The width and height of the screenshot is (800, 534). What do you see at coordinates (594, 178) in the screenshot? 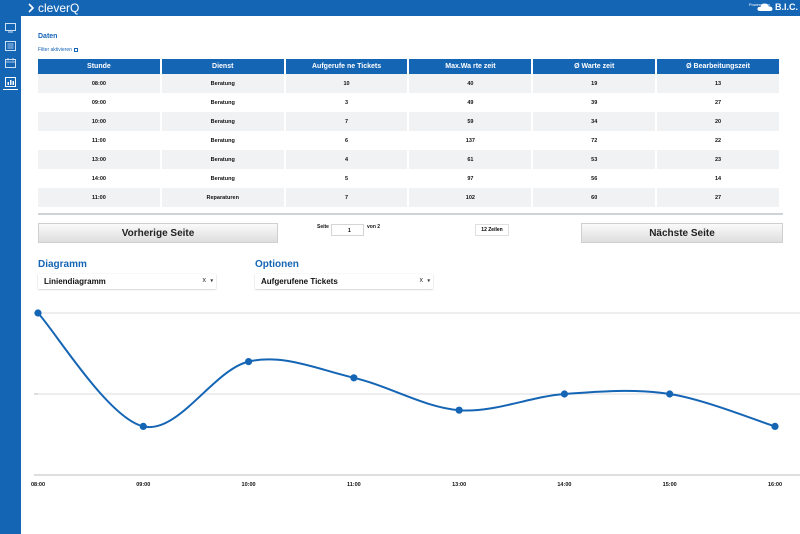
I see `table-cell: 56` at bounding box center [594, 178].